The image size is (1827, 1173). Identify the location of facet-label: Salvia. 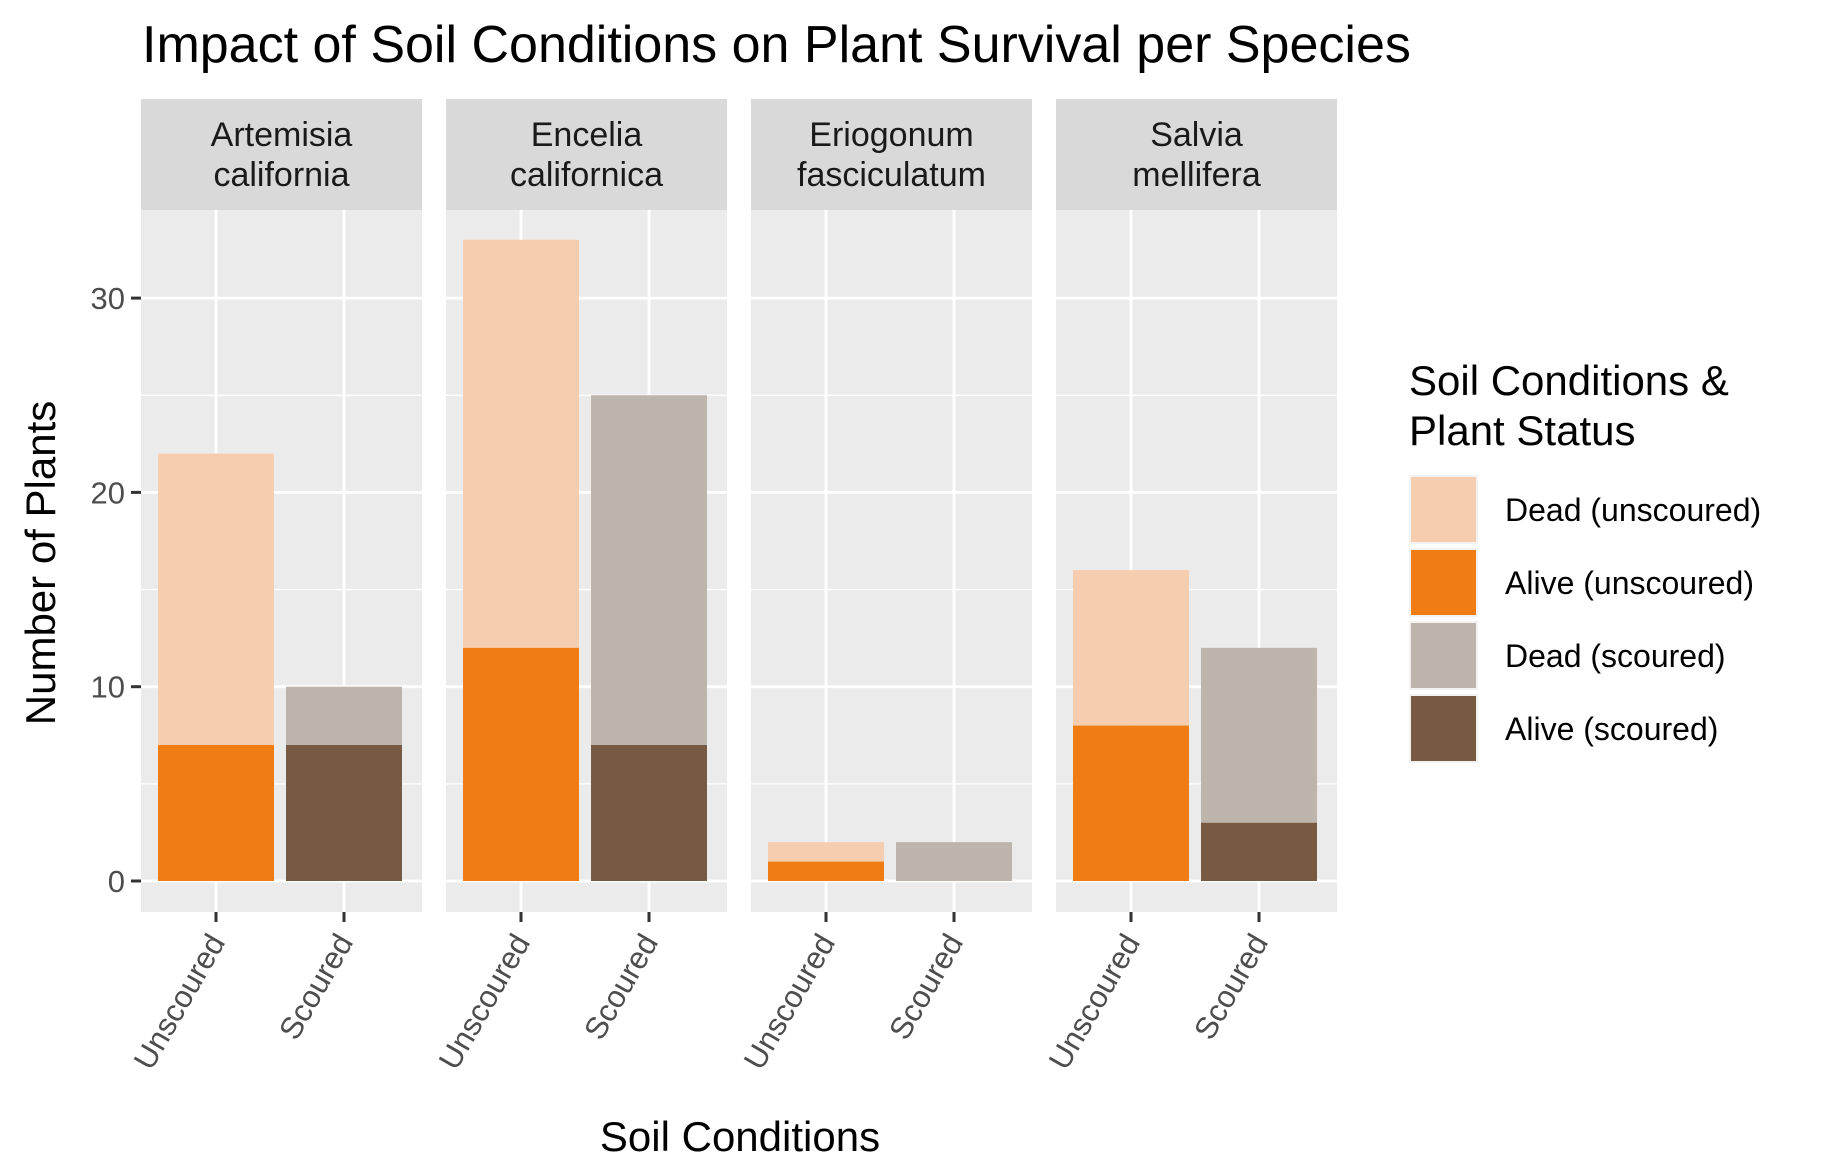
(1196, 135).